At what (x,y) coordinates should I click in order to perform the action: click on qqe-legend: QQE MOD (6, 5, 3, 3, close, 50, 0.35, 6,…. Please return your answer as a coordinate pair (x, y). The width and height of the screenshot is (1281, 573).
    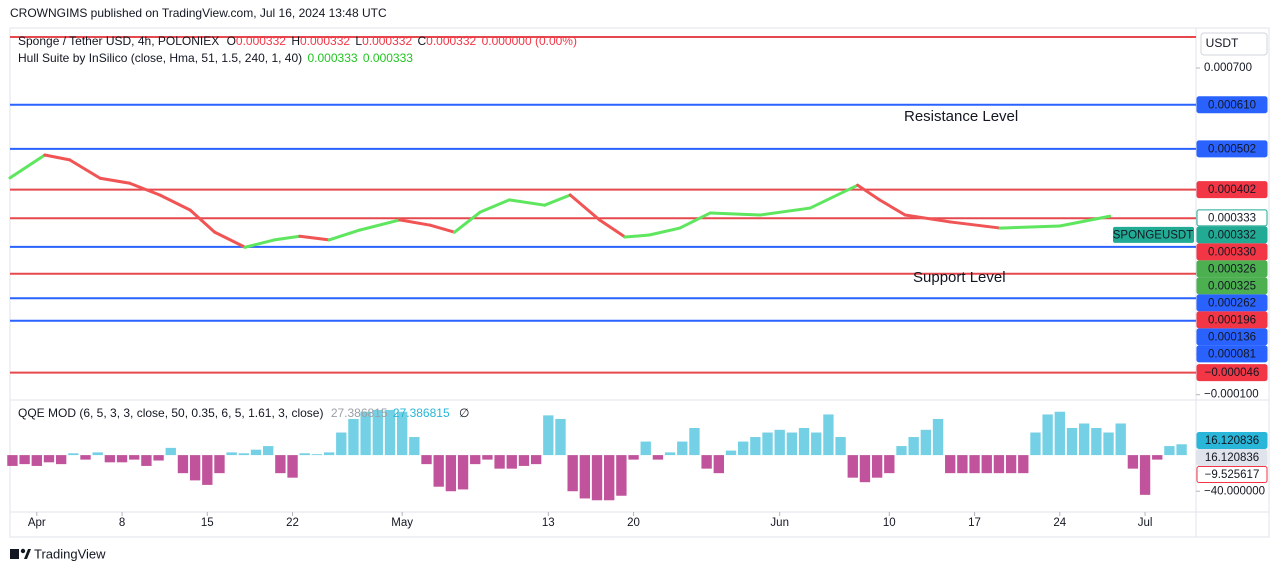
    Looking at the image, I should click on (243, 413).